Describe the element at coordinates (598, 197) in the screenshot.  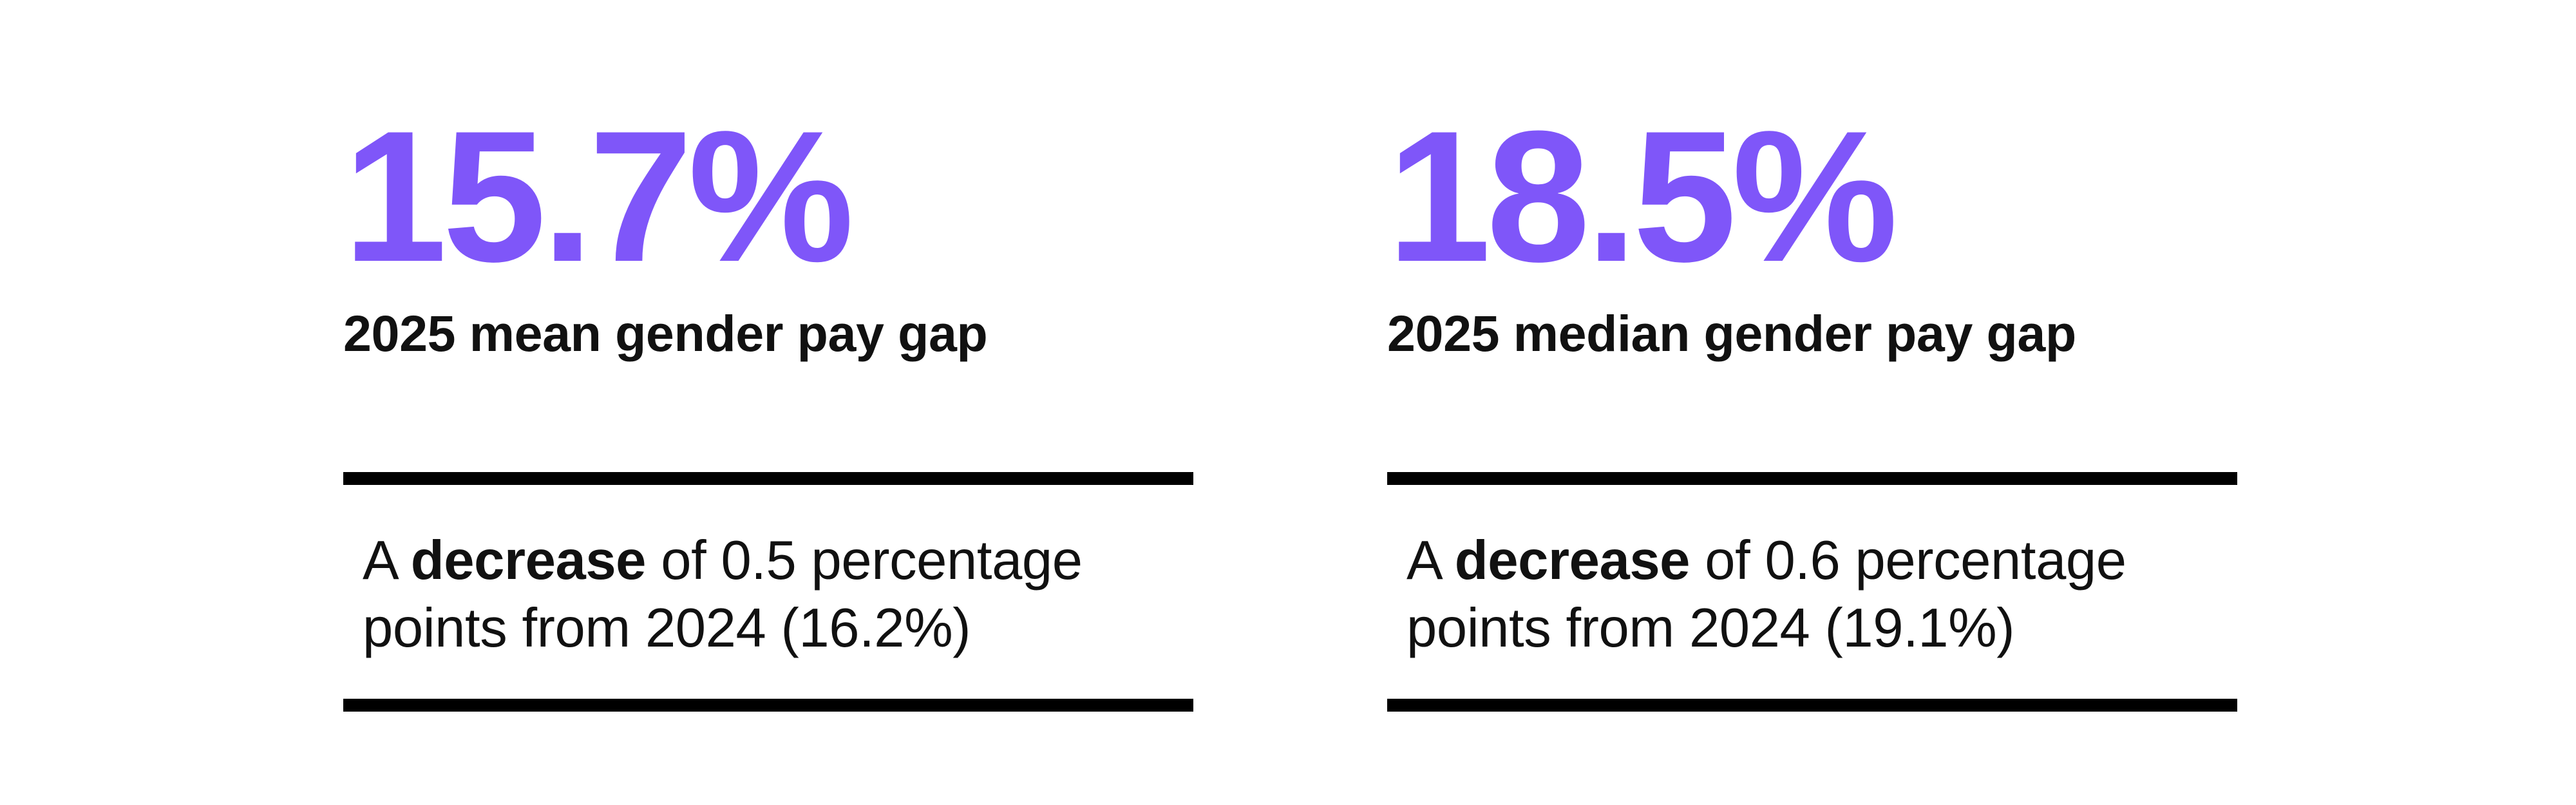
I see `mean-pay-gap-value: 15.7%` at that location.